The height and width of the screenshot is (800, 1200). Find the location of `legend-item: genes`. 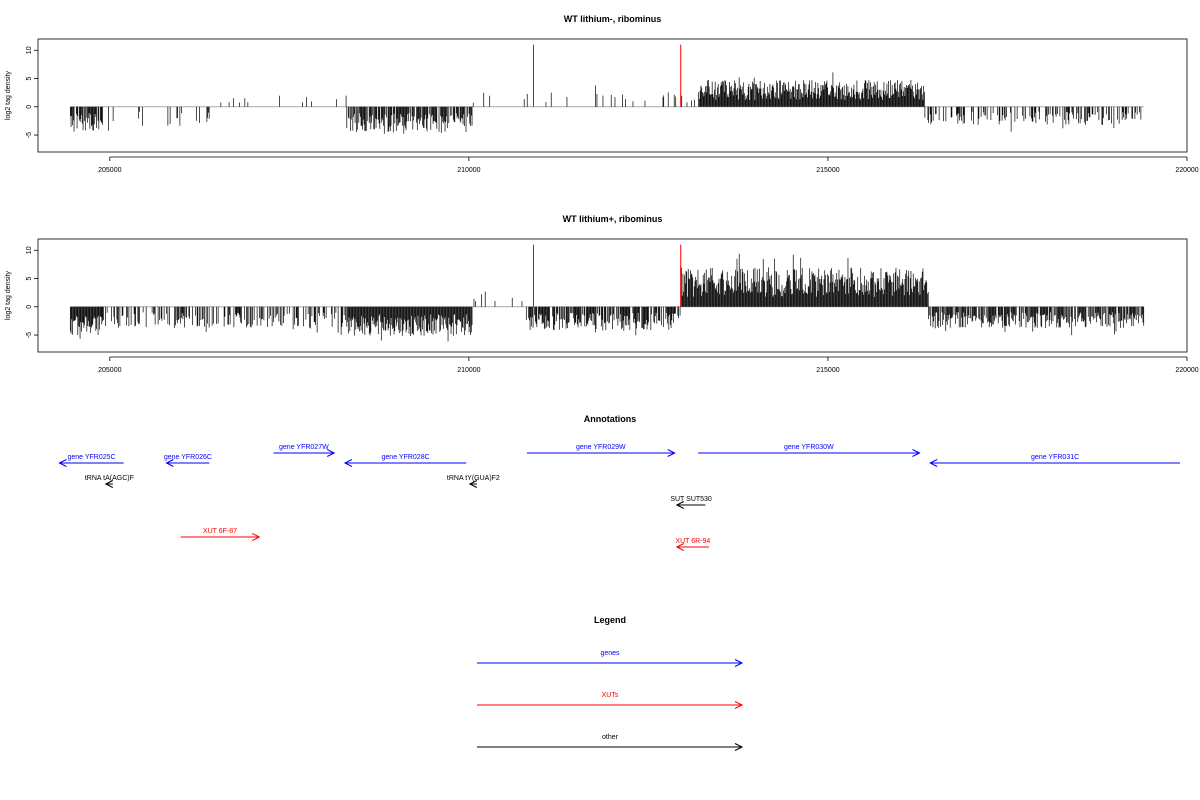

legend-item: genes is located at coordinates (610, 658).